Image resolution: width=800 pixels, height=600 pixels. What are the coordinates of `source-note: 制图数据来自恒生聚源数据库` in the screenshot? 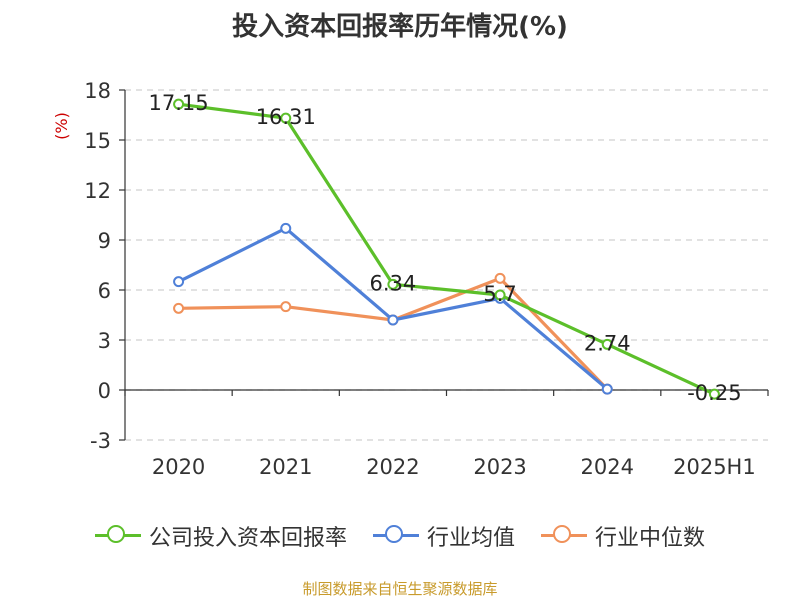 It's located at (400, 589).